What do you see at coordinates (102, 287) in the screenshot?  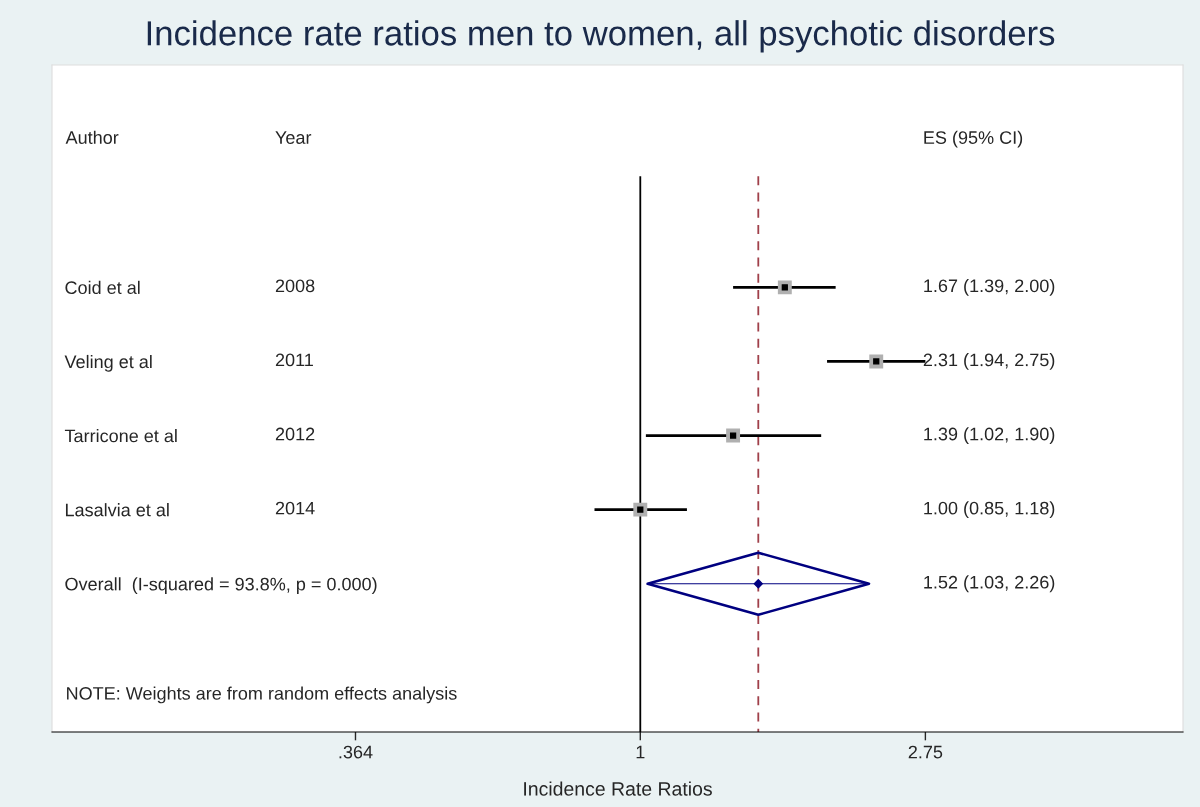 I see `y-tick-label: Coid et al` at bounding box center [102, 287].